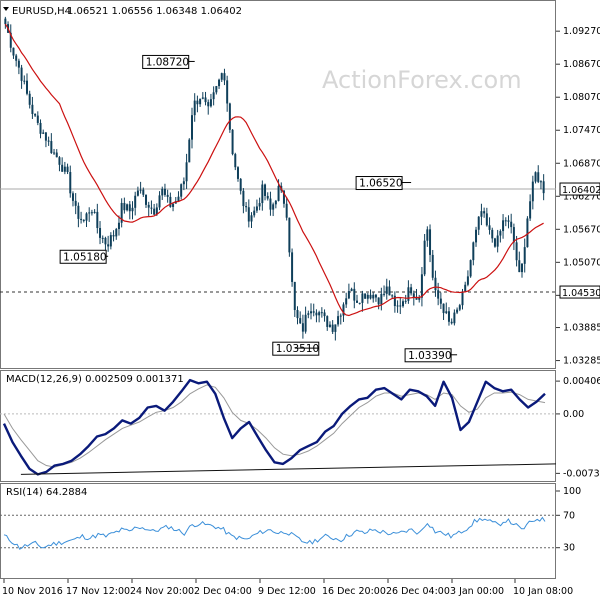 This screenshot has width=600, height=600. I want to click on rsi-line, so click(274, 533).